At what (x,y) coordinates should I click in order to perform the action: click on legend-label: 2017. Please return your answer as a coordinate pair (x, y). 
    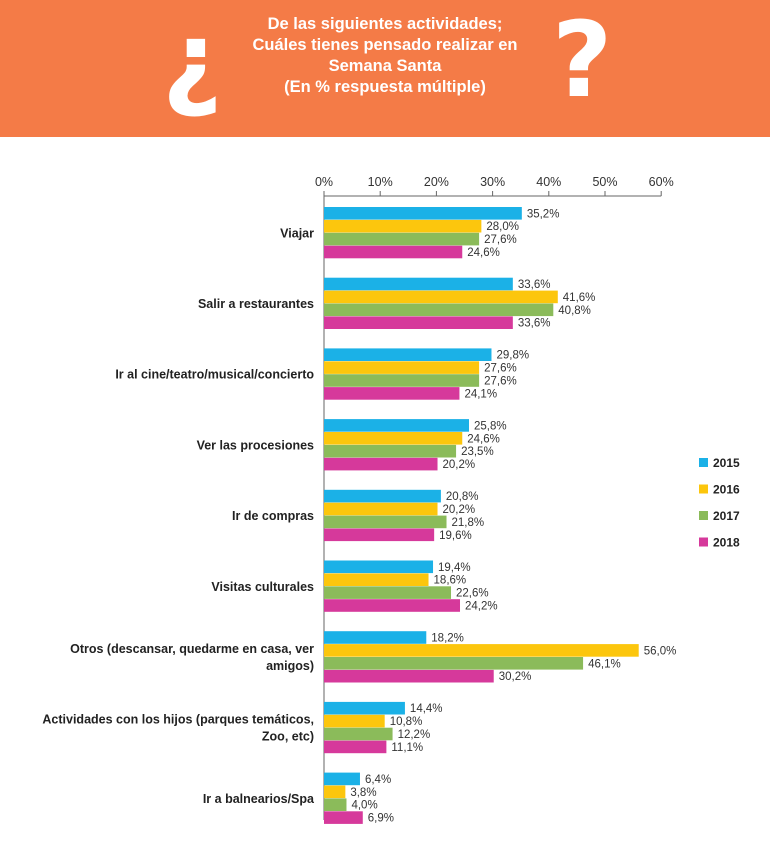
    Looking at the image, I should click on (726, 516).